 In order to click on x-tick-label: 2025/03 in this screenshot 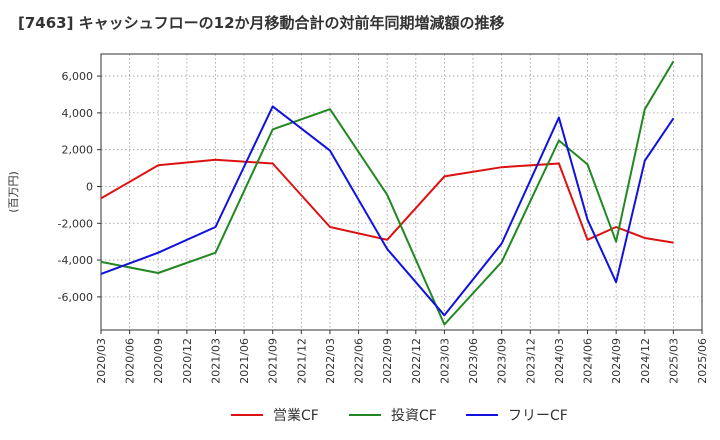, I will do `click(673, 361)`.